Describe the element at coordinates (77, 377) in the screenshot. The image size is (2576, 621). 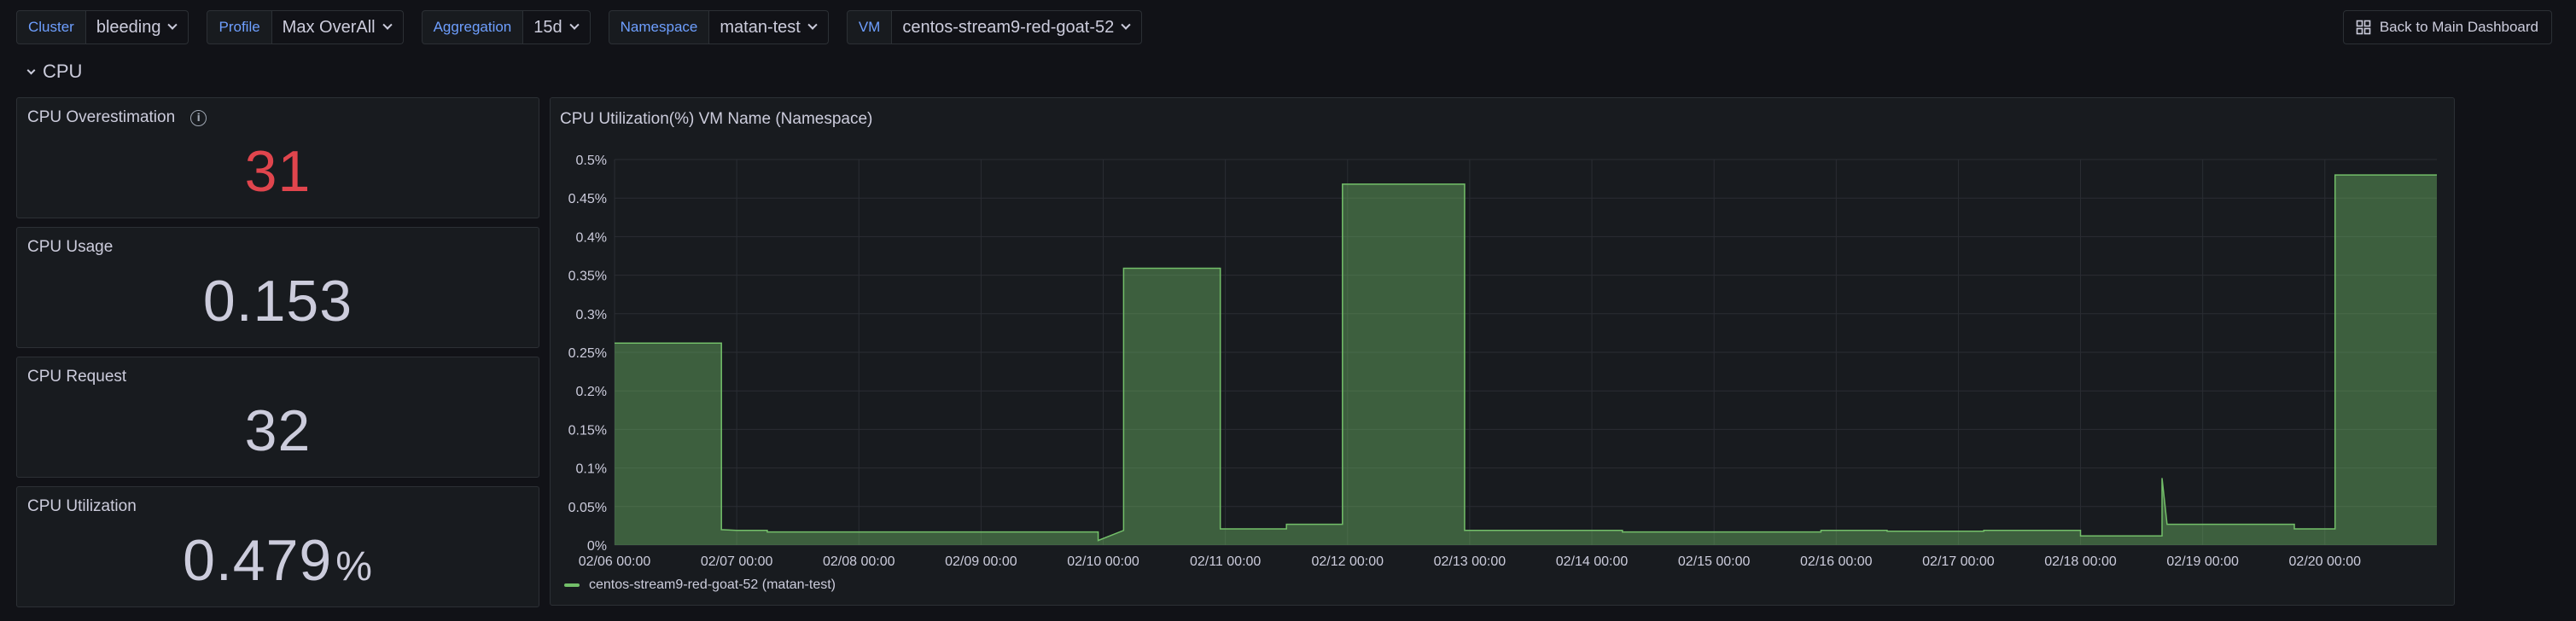
I see `panel-title: CPU Request` at that location.